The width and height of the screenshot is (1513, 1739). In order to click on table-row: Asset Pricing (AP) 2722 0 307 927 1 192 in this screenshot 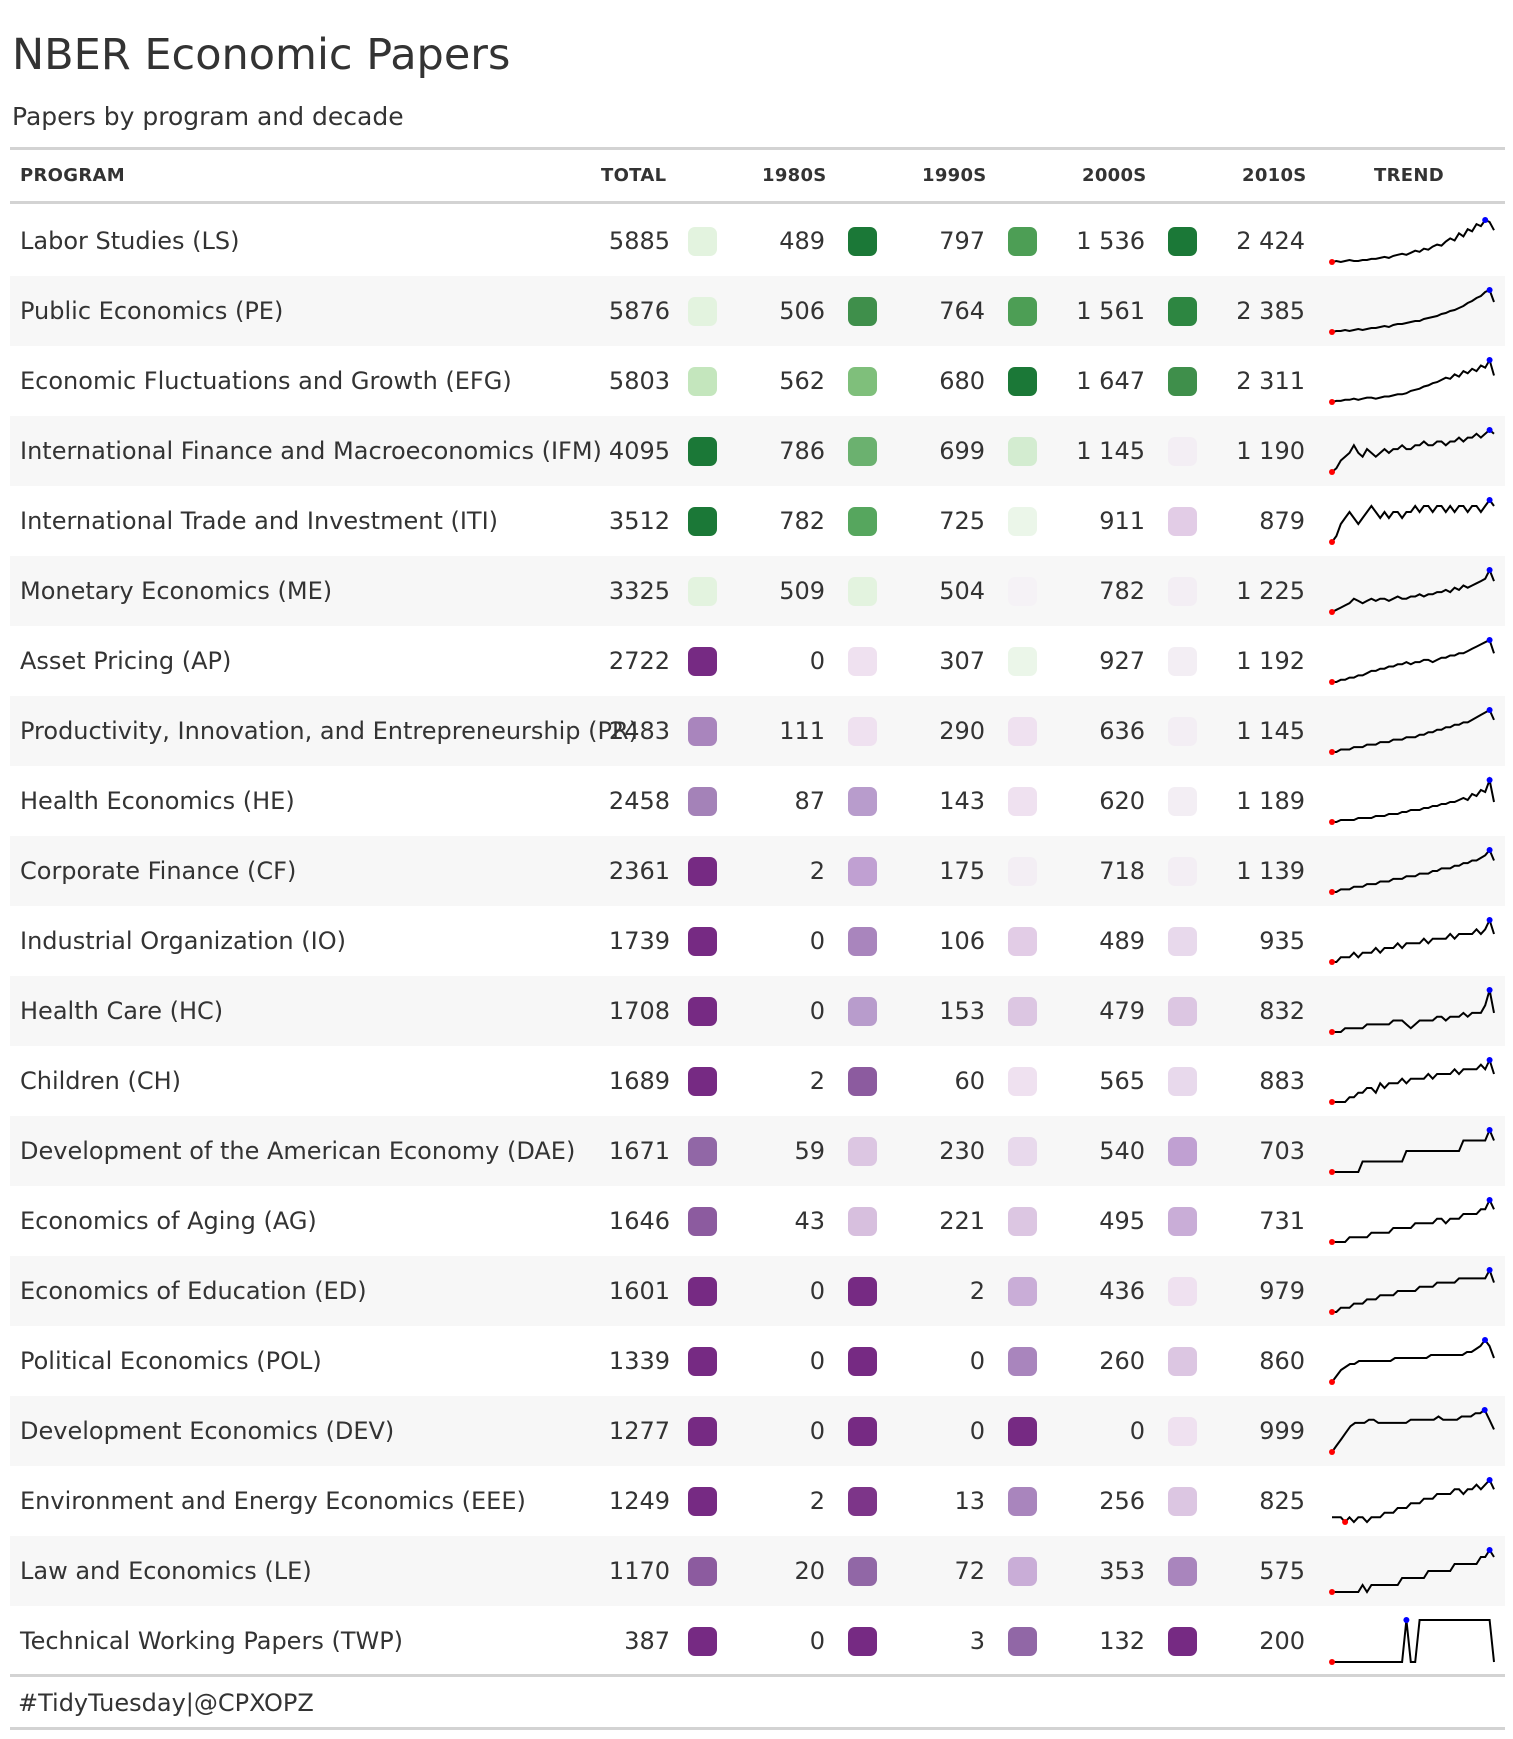, I will do `click(757, 661)`.